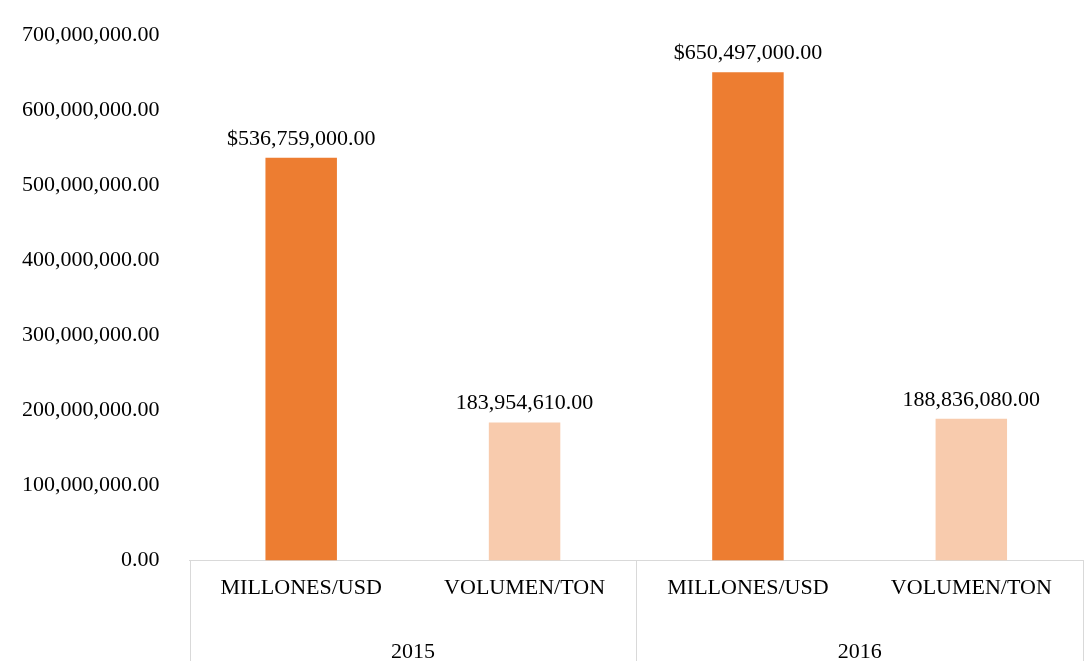  Describe the element at coordinates (91, 33) in the screenshot. I see `y-tick-label: 700,000,000.00` at that location.